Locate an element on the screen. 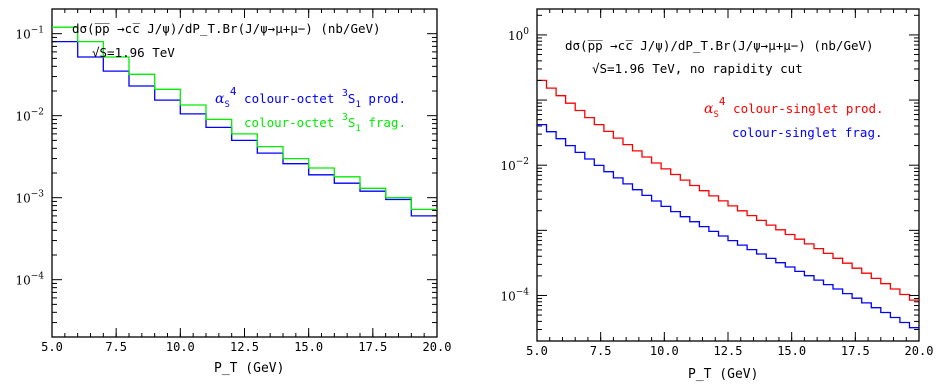 The image size is (941, 387). legend-text: colour-singlet prod. is located at coordinates (805, 108).